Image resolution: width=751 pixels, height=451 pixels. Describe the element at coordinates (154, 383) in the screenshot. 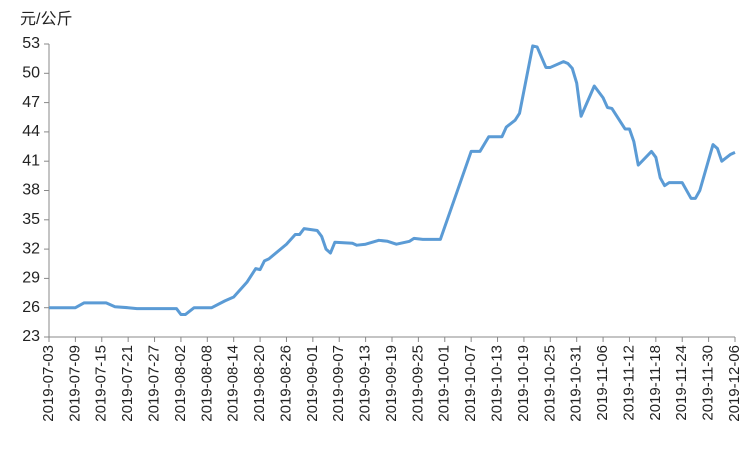

I see `x-tick-label: 2019-07-27` at that location.